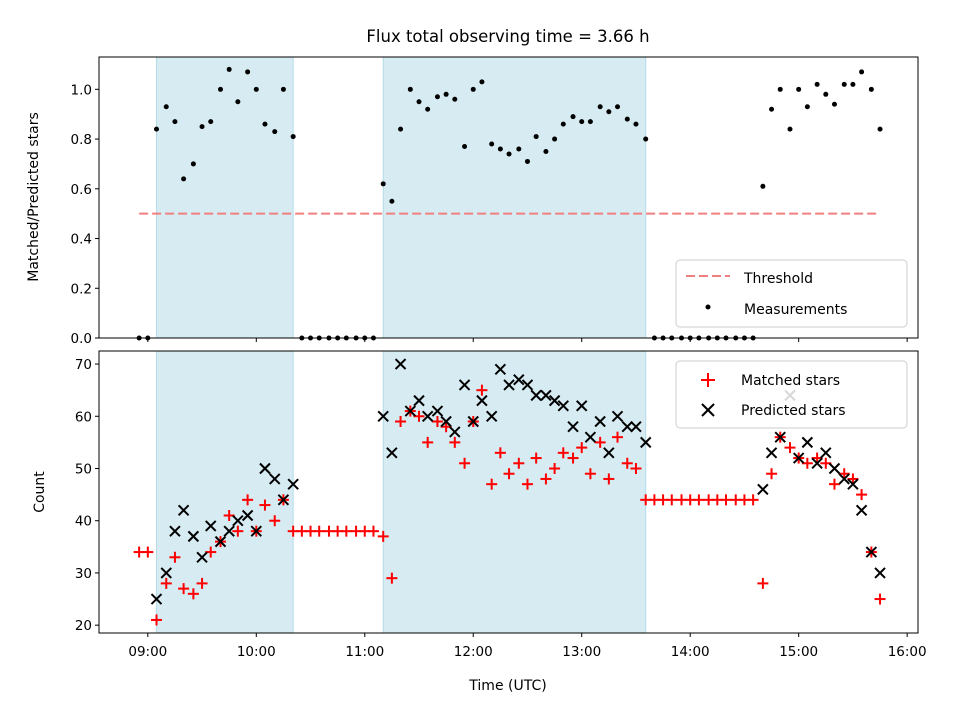  What do you see at coordinates (81, 339) in the screenshot?
I see `y-tick-label: 0.0` at bounding box center [81, 339].